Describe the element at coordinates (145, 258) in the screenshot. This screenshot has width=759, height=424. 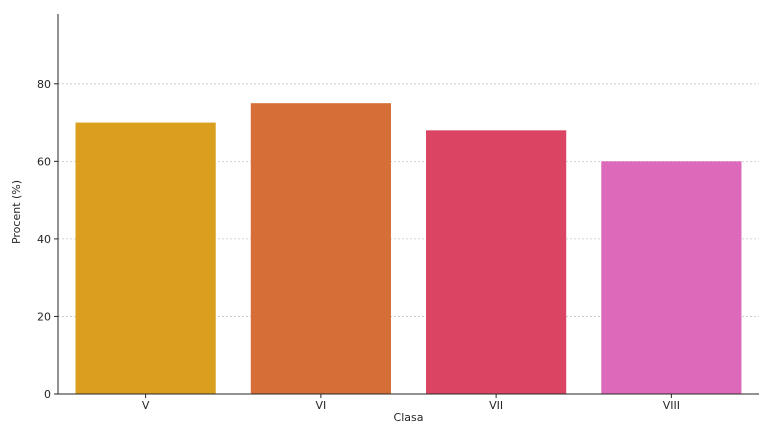
I see `bar-v` at that location.